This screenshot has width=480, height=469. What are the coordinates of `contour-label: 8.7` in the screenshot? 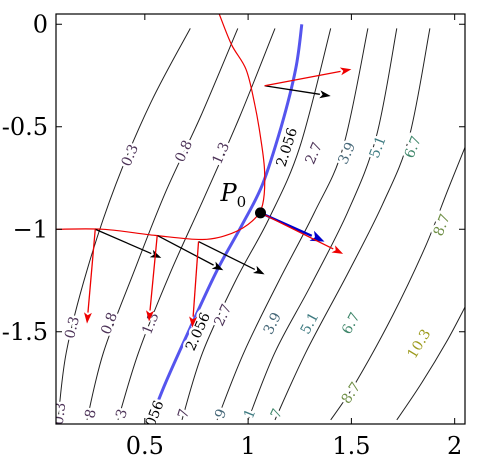 It's located at (442, 225).